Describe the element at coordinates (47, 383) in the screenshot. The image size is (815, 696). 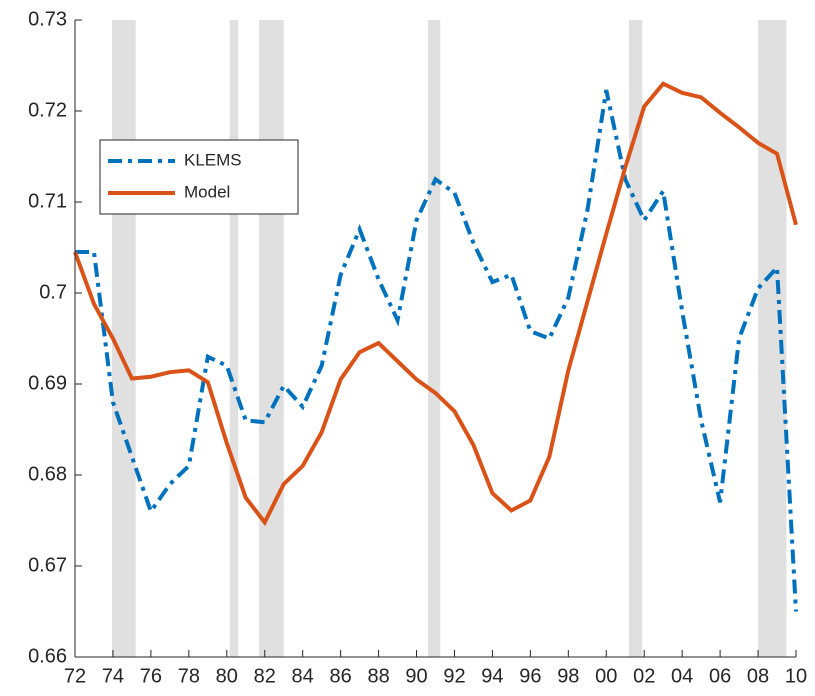
I see `y-tick-label: 0.69` at that location.